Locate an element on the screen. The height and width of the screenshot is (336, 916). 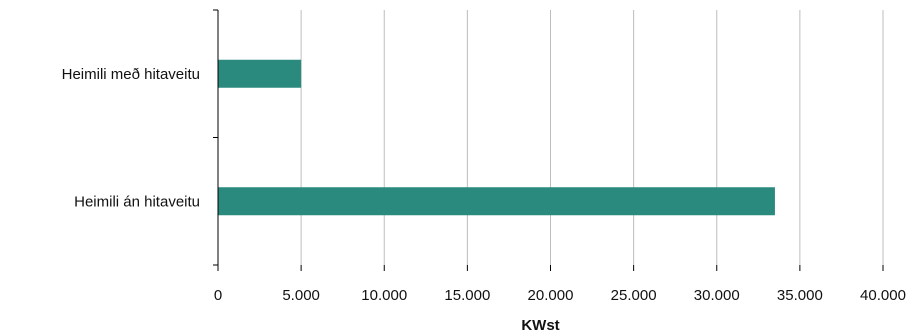
x-axis-title: KWst is located at coordinates (540, 325).